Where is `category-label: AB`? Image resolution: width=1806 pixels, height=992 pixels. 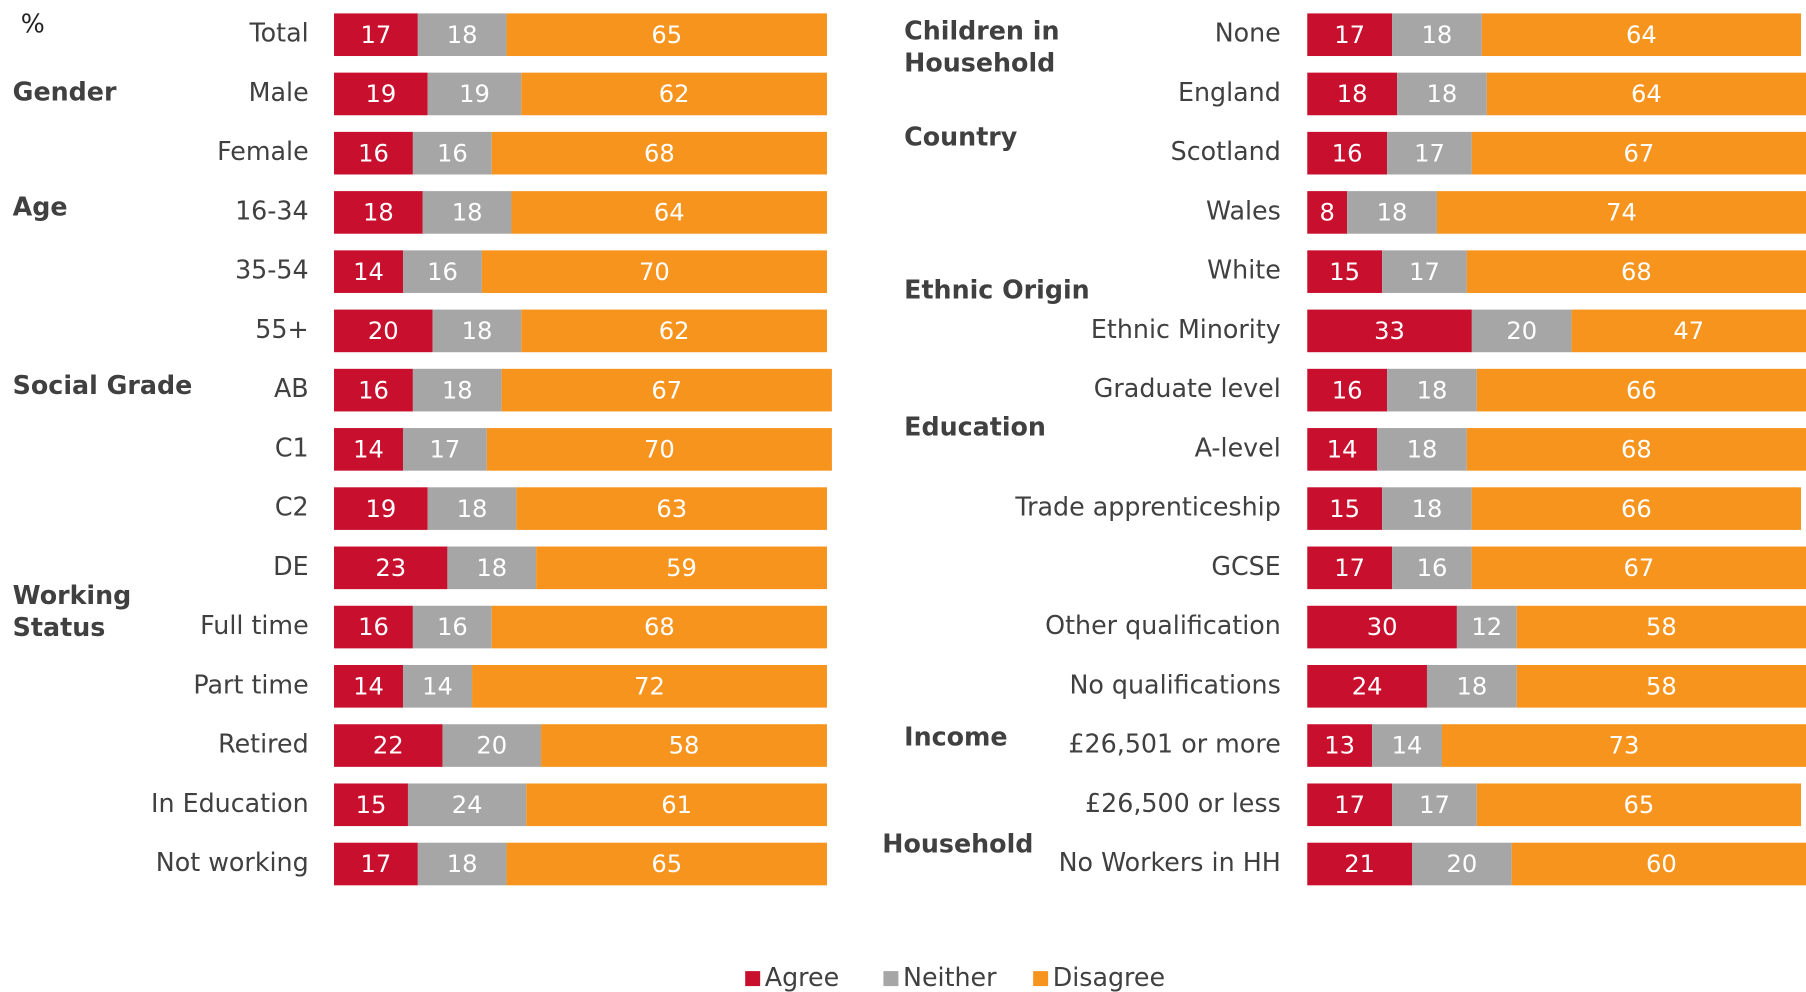
category-label: AB is located at coordinates (291, 388).